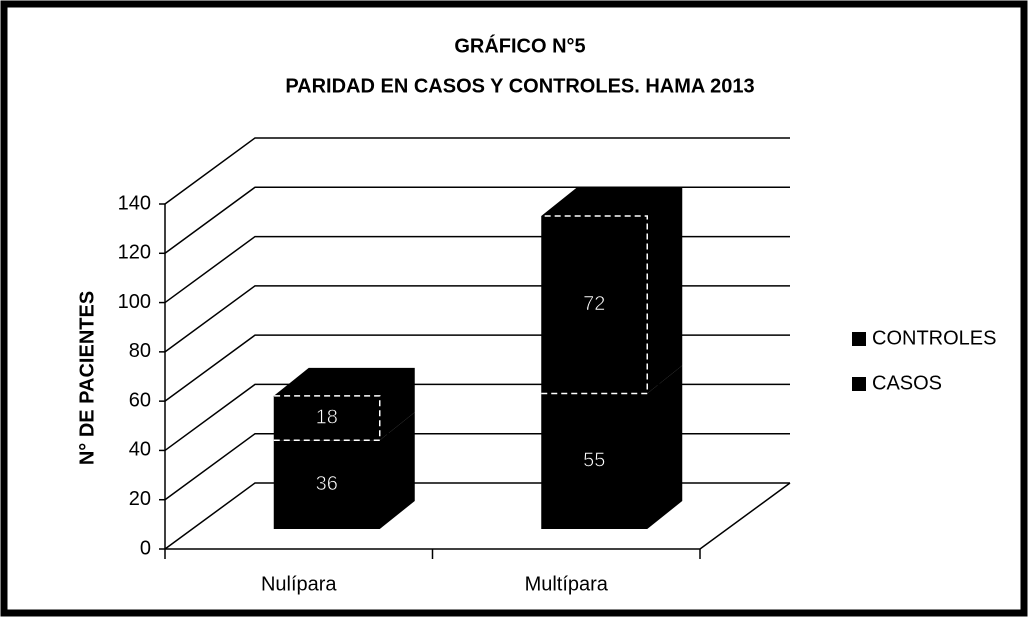  What do you see at coordinates (594, 461) in the screenshot?
I see `value-label: 55` at bounding box center [594, 461].